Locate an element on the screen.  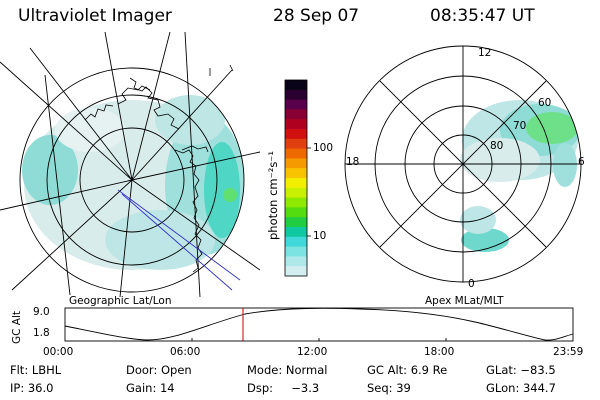
mlt-label-6: 6 is located at coordinates (581, 162).